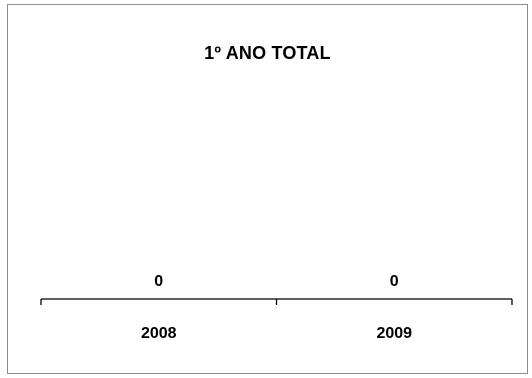 The height and width of the screenshot is (378, 532). I want to click on chart-title: 1º ANO TOTAL, so click(267, 53).